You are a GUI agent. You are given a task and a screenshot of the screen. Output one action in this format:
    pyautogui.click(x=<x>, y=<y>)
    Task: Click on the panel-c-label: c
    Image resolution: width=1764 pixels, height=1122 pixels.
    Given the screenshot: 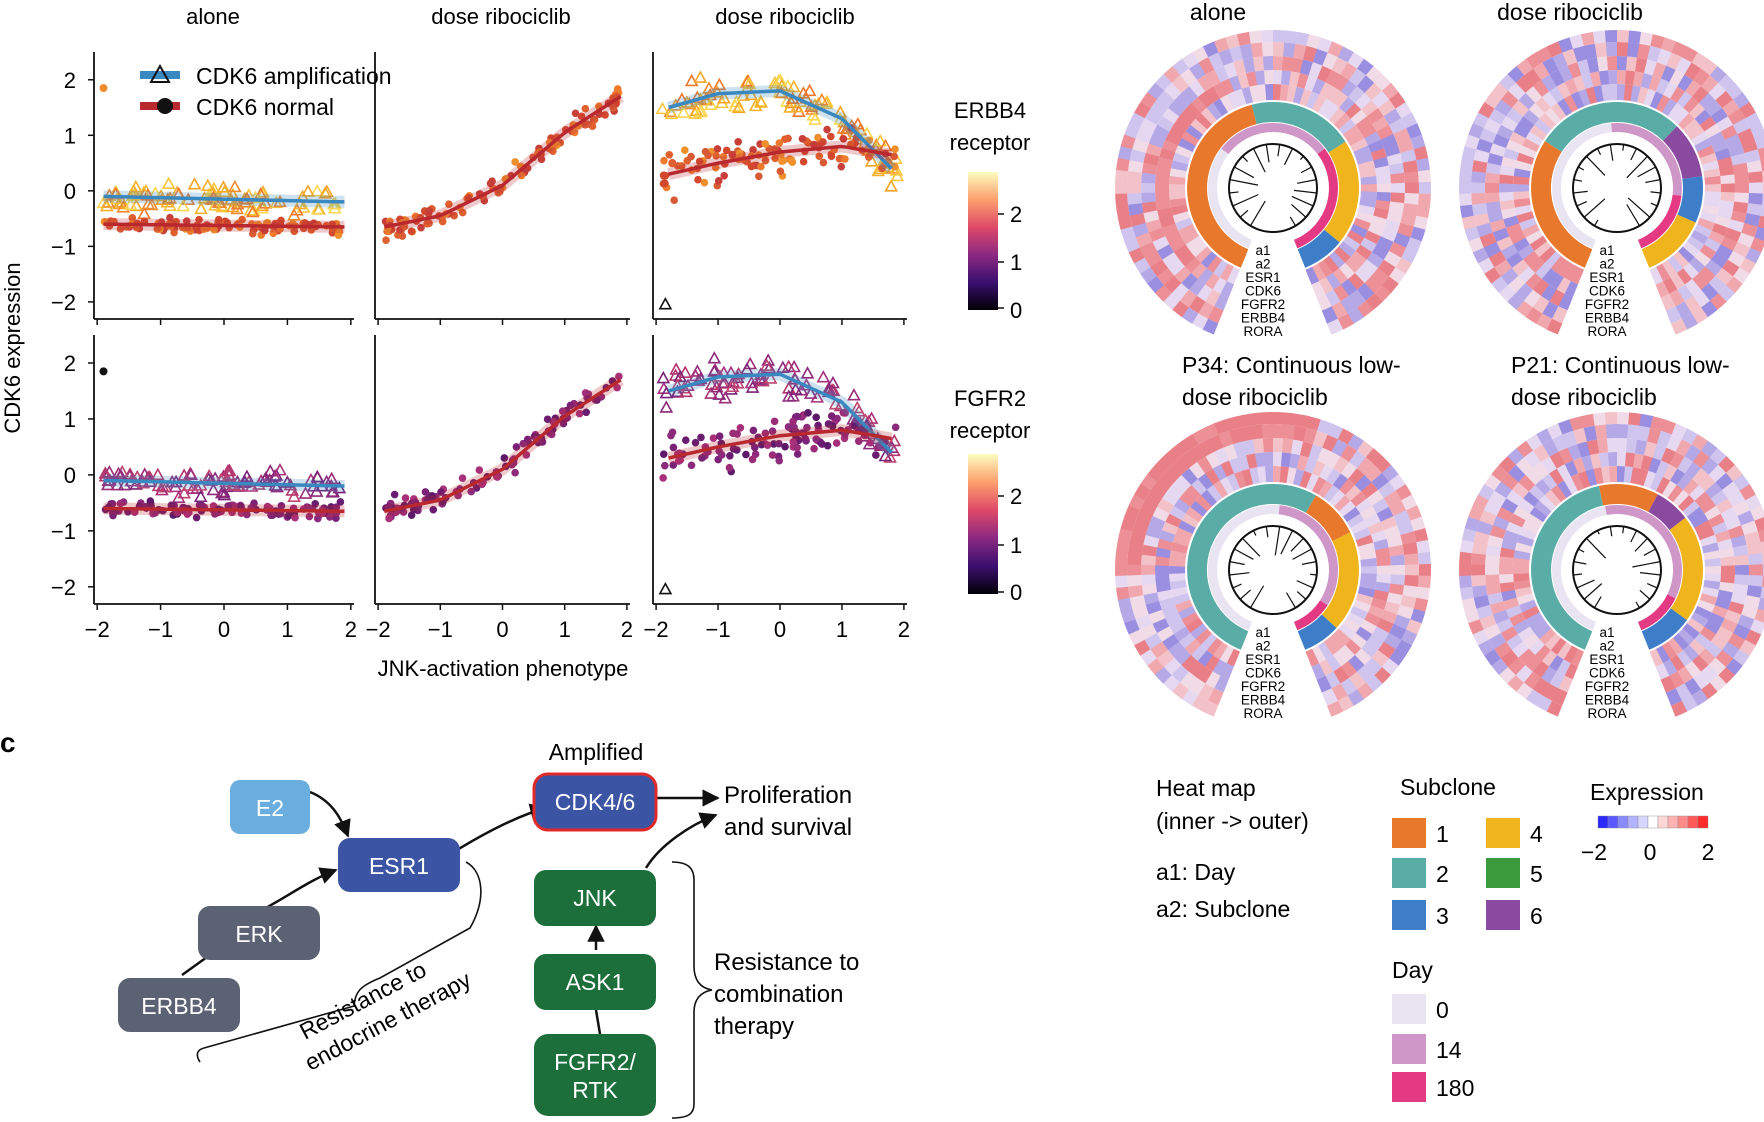 What is the action you would take?
    pyautogui.click(x=8, y=742)
    